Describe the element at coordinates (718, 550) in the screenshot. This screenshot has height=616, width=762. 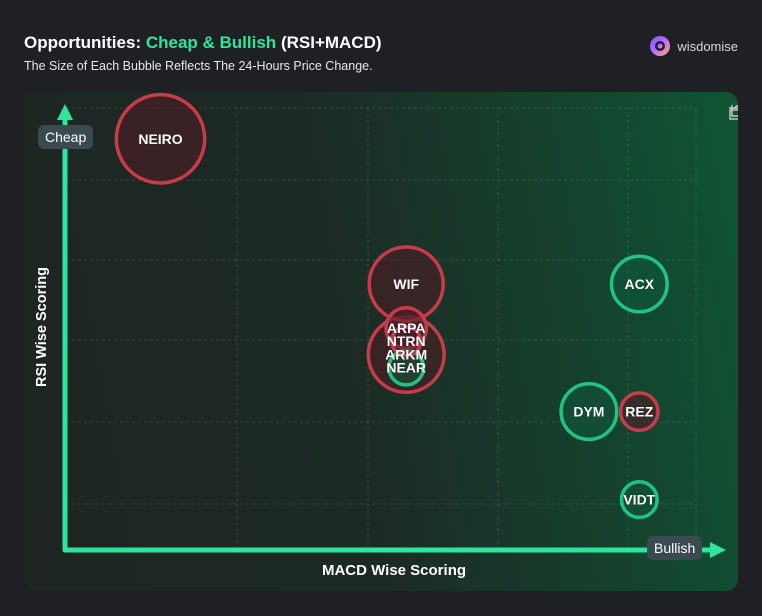
I see `x-axis-arrow` at that location.